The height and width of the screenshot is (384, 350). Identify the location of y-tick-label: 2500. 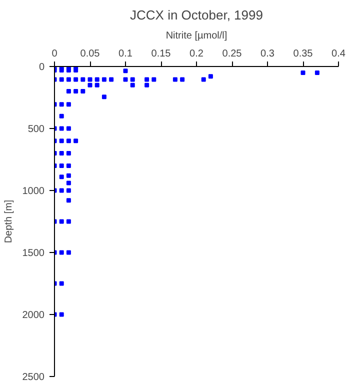
(33, 377).